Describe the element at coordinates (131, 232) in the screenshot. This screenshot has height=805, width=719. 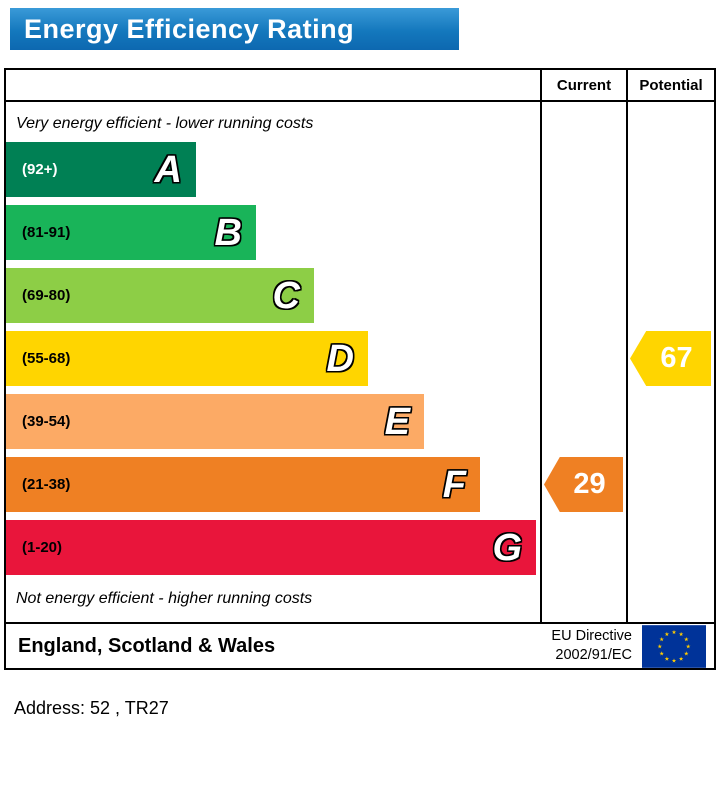
I see `band-b-bar: (81-91) B` at that location.